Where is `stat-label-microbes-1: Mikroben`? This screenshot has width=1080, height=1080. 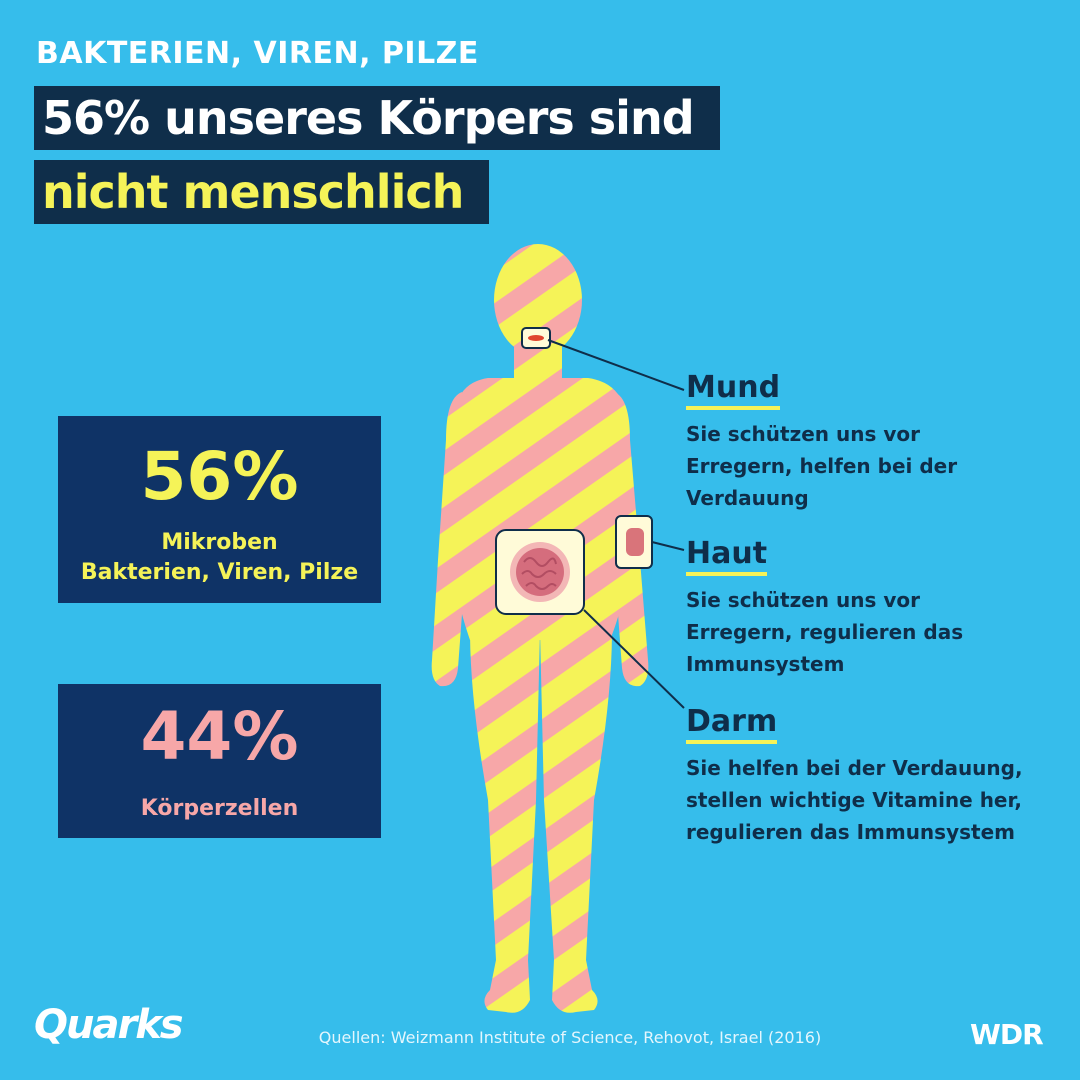
stat-label-microbes-1: Mikroben is located at coordinates (219, 542).